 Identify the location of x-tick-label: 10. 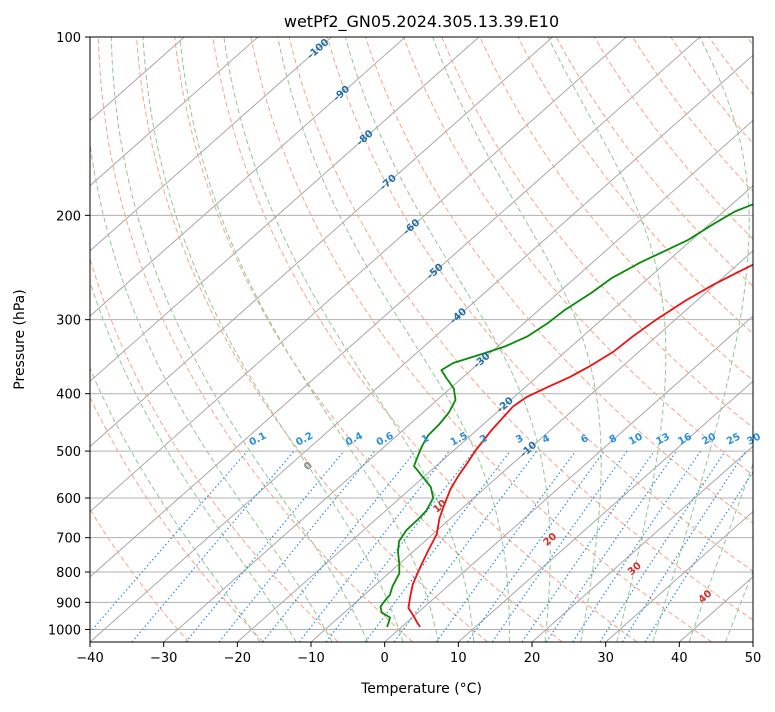
(458, 658).